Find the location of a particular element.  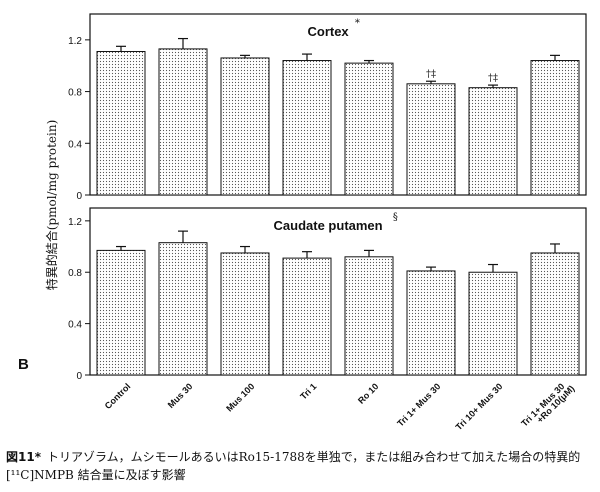

x-tick-label: Tri 10+ Mus 30 is located at coordinates (479, 406).